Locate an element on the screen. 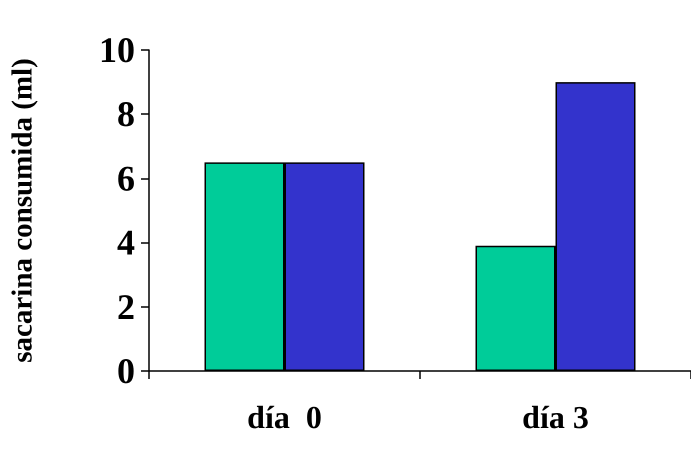 This screenshot has height=450, width=691. y-tick-label: 8 is located at coordinates (126, 114).